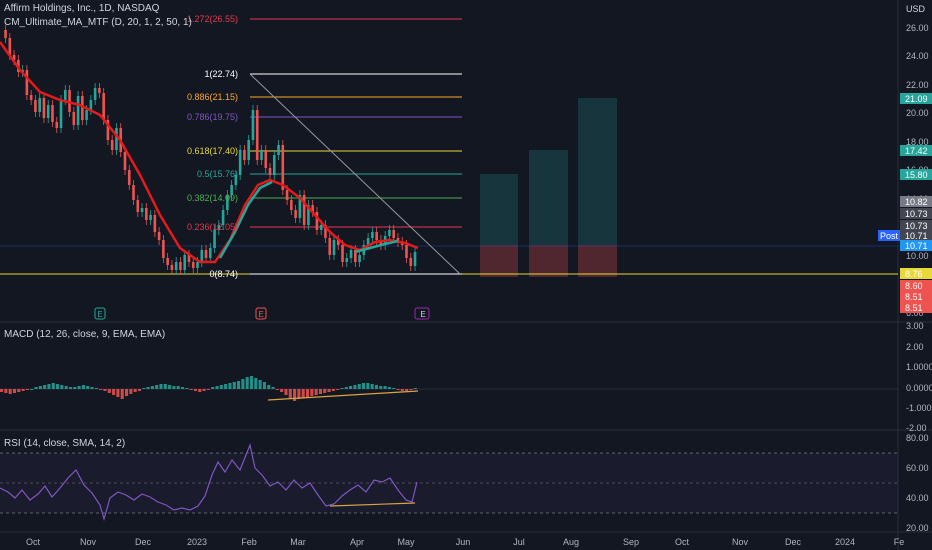 This screenshot has height=550, width=932. I want to click on price-badge-text: 10.82, so click(916, 202).